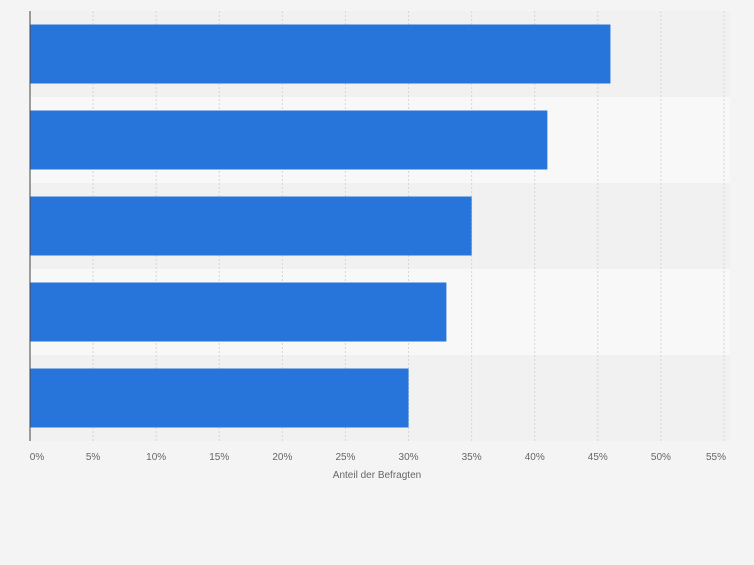 The image size is (754, 565). What do you see at coordinates (661, 457) in the screenshot?
I see `x-tick-label: 50%` at bounding box center [661, 457].